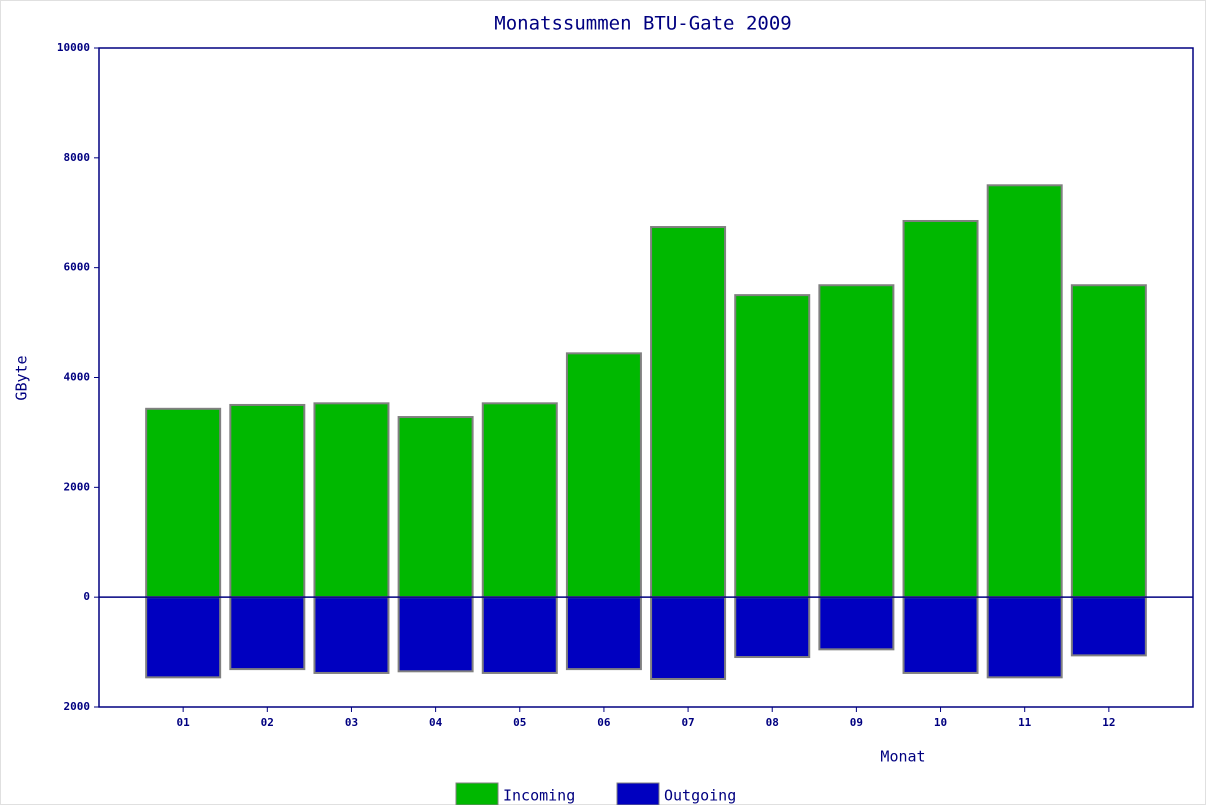  Describe the element at coordinates (902, 757) in the screenshot. I see `x-axis-label: Monat` at that location.